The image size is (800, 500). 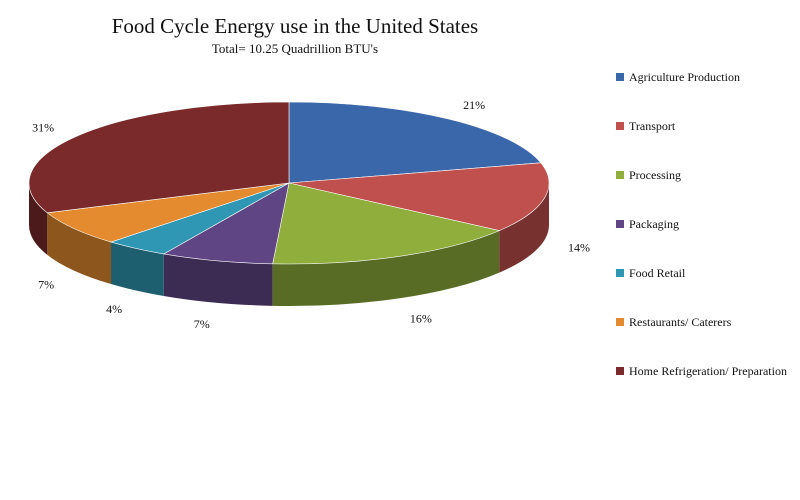 What do you see at coordinates (419, 196) in the screenshot?
I see `pie-slice-transport` at bounding box center [419, 196].